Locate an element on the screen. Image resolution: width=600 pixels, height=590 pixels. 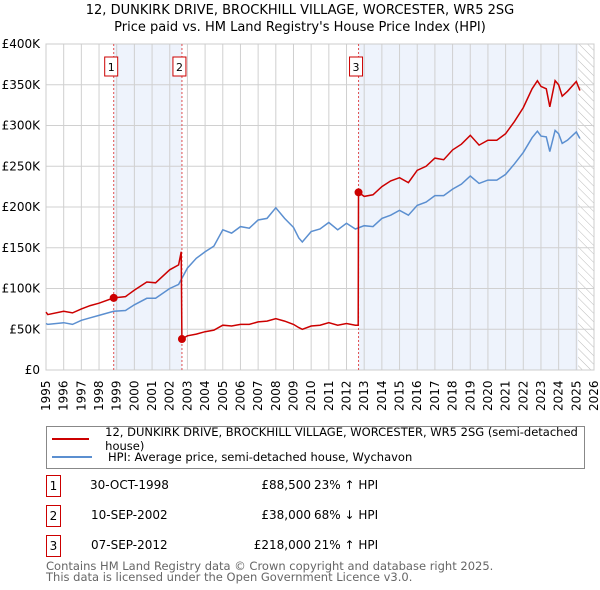
sale-marker-label: 3 is located at coordinates (356, 67).